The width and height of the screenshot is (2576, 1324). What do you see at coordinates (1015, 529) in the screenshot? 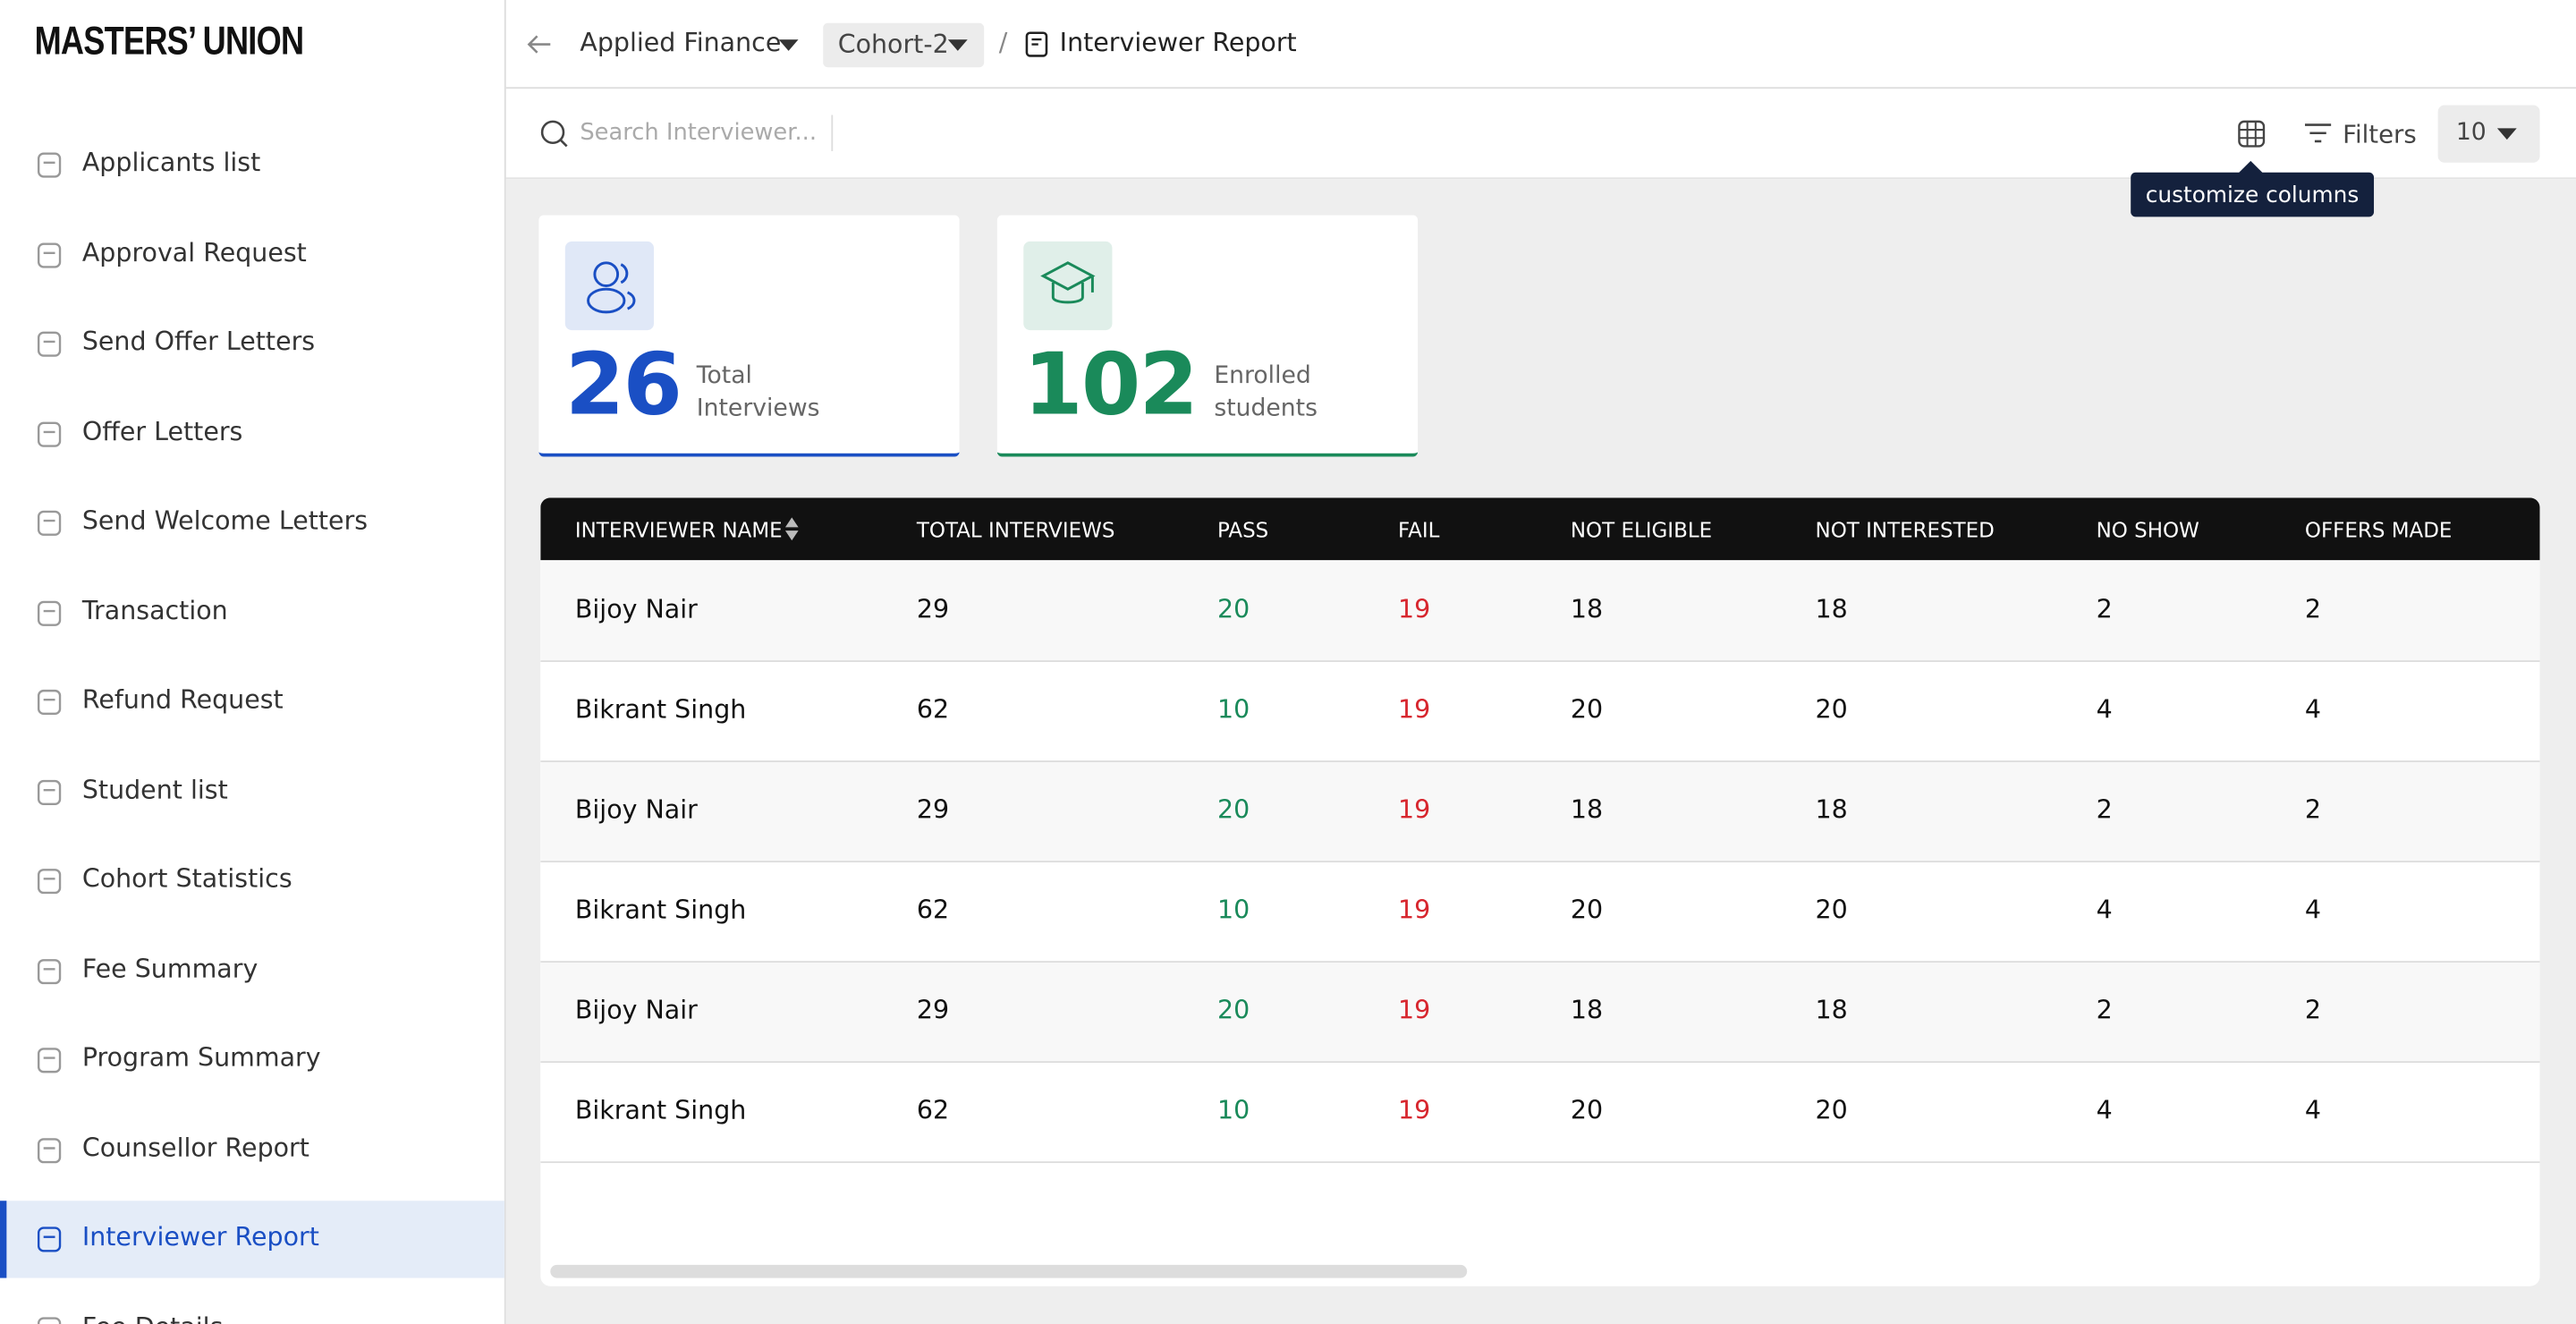
I see `column-header: TOTAL INTERVIEWS` at bounding box center [1015, 529].